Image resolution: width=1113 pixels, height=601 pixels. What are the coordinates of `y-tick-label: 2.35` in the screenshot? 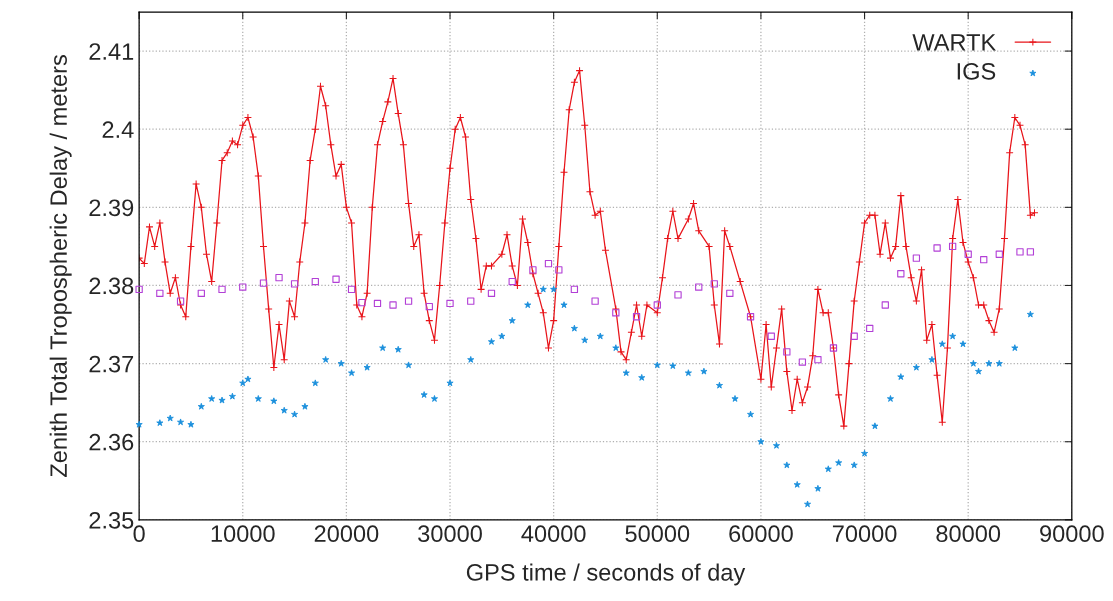 It's located at (111, 520).